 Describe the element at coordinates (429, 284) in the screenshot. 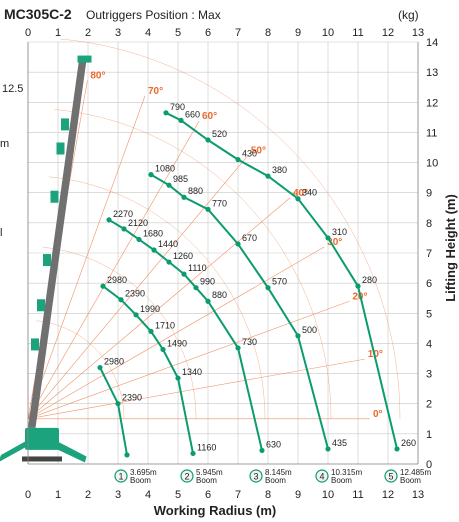

I see `y-tick-label: 6` at that location.